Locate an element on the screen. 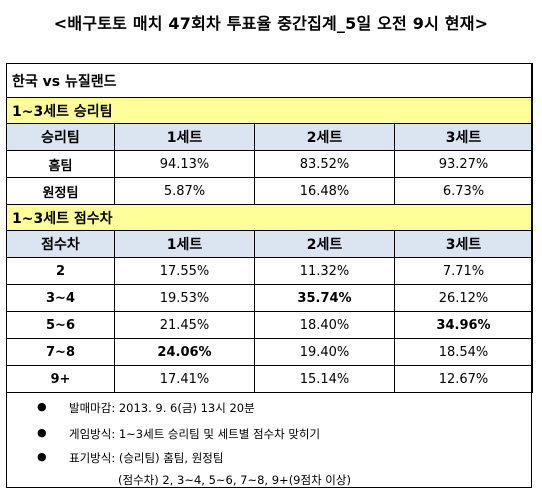 This screenshot has width=542, height=495. table-row: 원정팀 5.87% 16.48% 6.73% is located at coordinates (269, 191).